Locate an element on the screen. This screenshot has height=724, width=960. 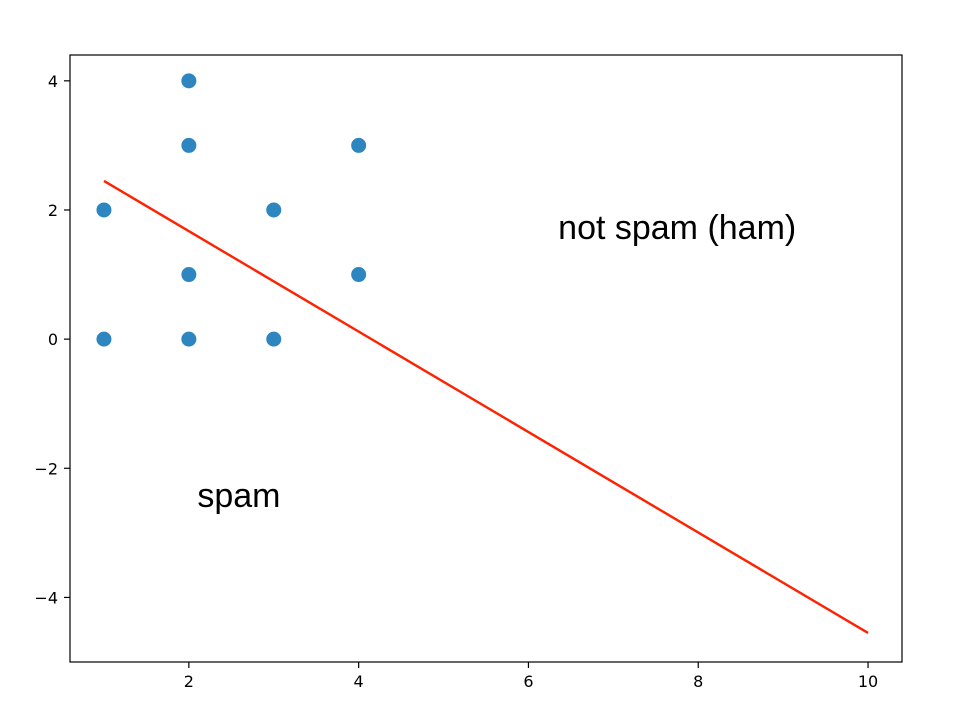
y-tick-label: 4 is located at coordinates (53, 81).